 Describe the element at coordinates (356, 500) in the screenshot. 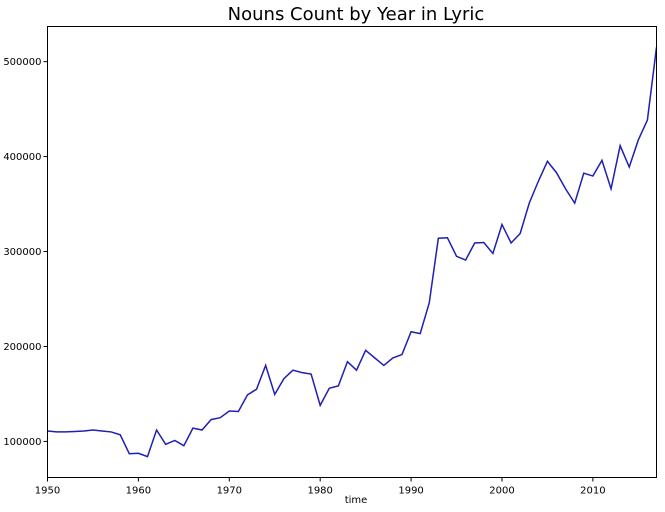

I see `x-axis-label: time` at that location.